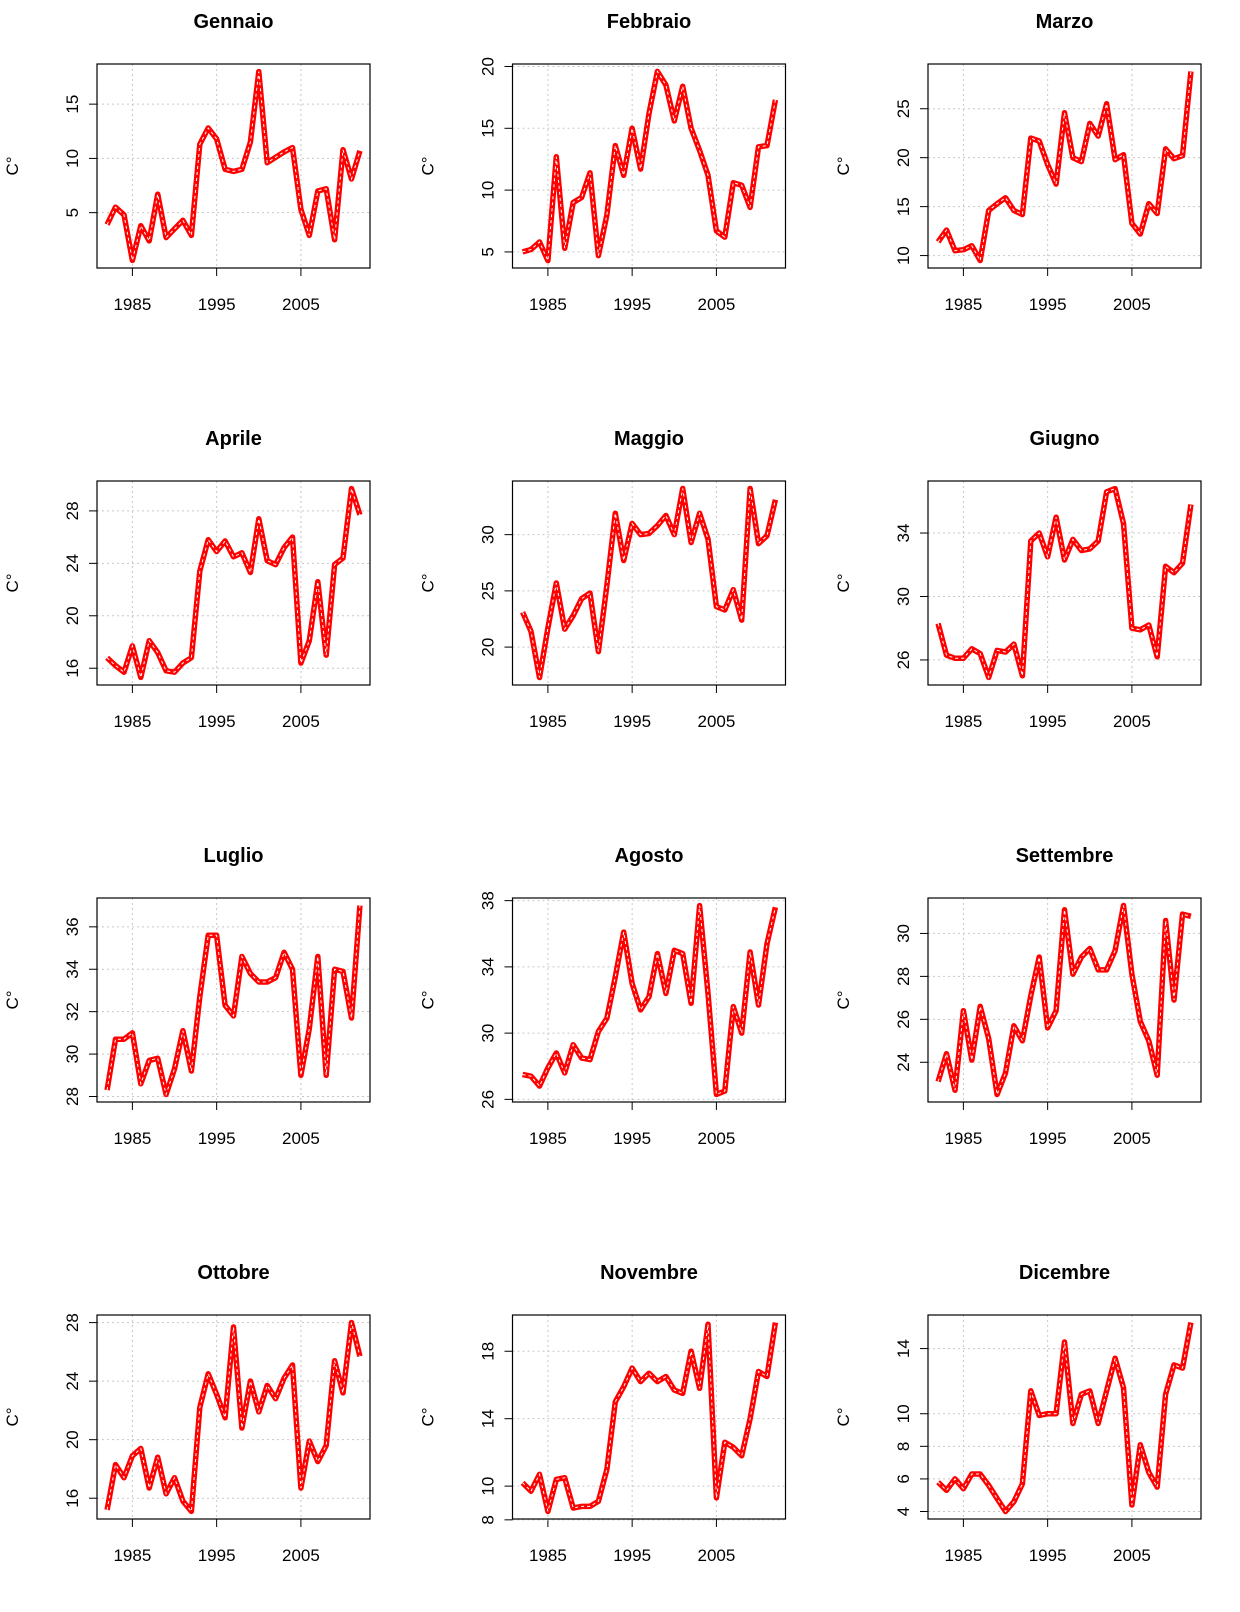 Image resolution: width=1240 pixels, height=1612 pixels. What do you see at coordinates (649, 1273) in the screenshot?
I see `panel-title: Novembre` at bounding box center [649, 1273].